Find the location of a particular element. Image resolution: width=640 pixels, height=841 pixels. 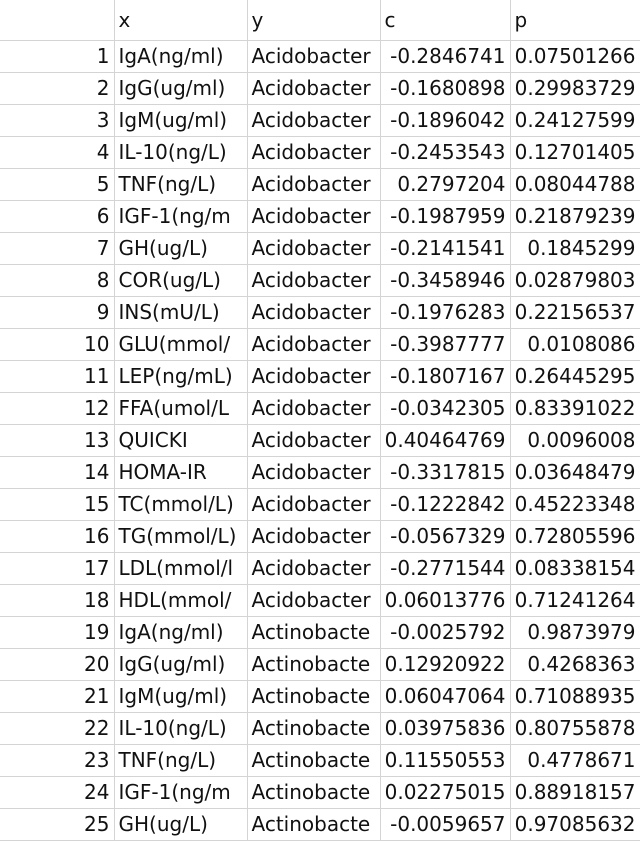

cell-c: -0.2141541 is located at coordinates (445, 248).